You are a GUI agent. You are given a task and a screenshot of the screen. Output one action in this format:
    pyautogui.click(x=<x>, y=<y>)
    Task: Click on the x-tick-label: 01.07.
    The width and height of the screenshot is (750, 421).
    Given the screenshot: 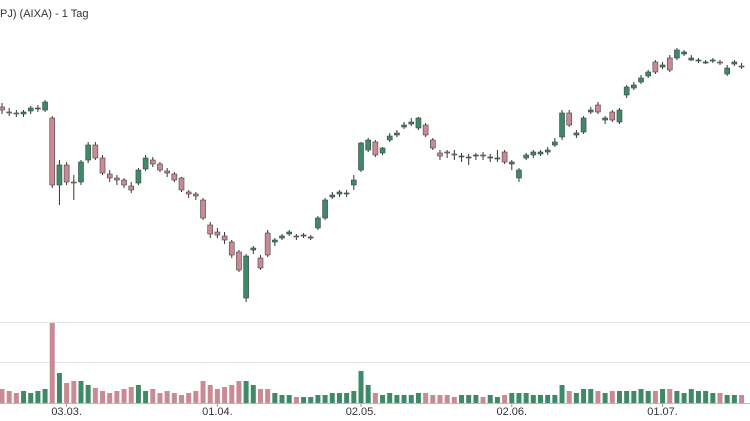 What is the action you would take?
    pyautogui.click(x=662, y=412)
    